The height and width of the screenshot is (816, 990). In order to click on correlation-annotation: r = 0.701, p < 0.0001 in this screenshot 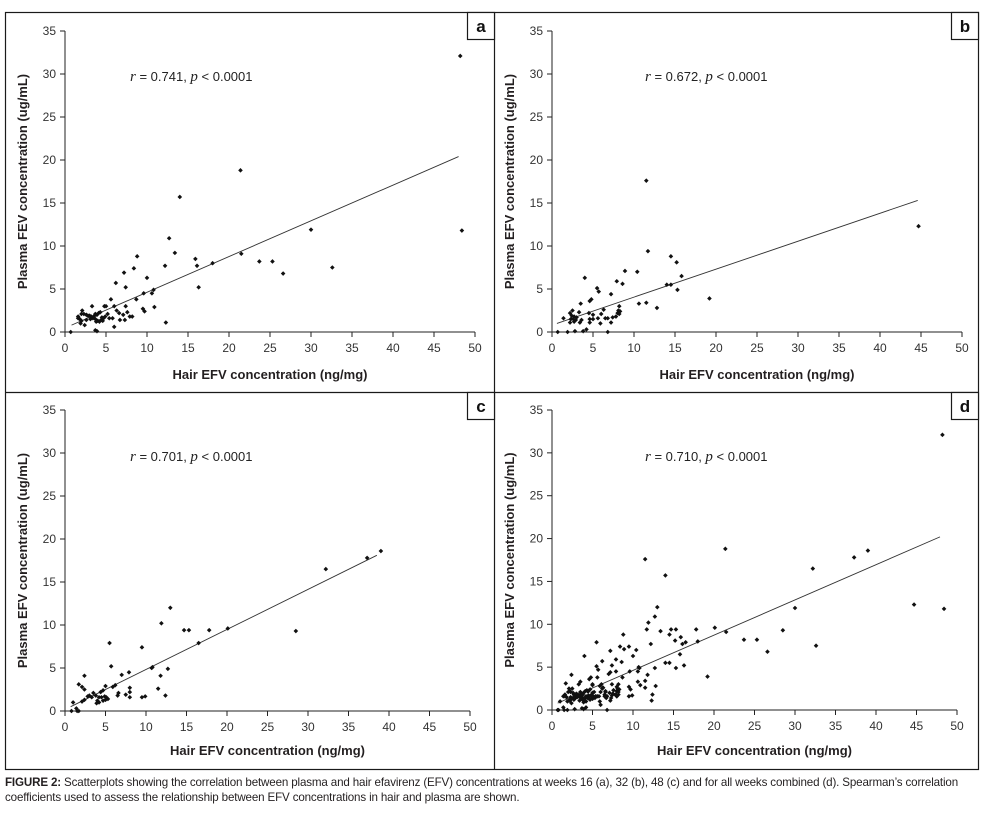, I will do `click(191, 457)`.